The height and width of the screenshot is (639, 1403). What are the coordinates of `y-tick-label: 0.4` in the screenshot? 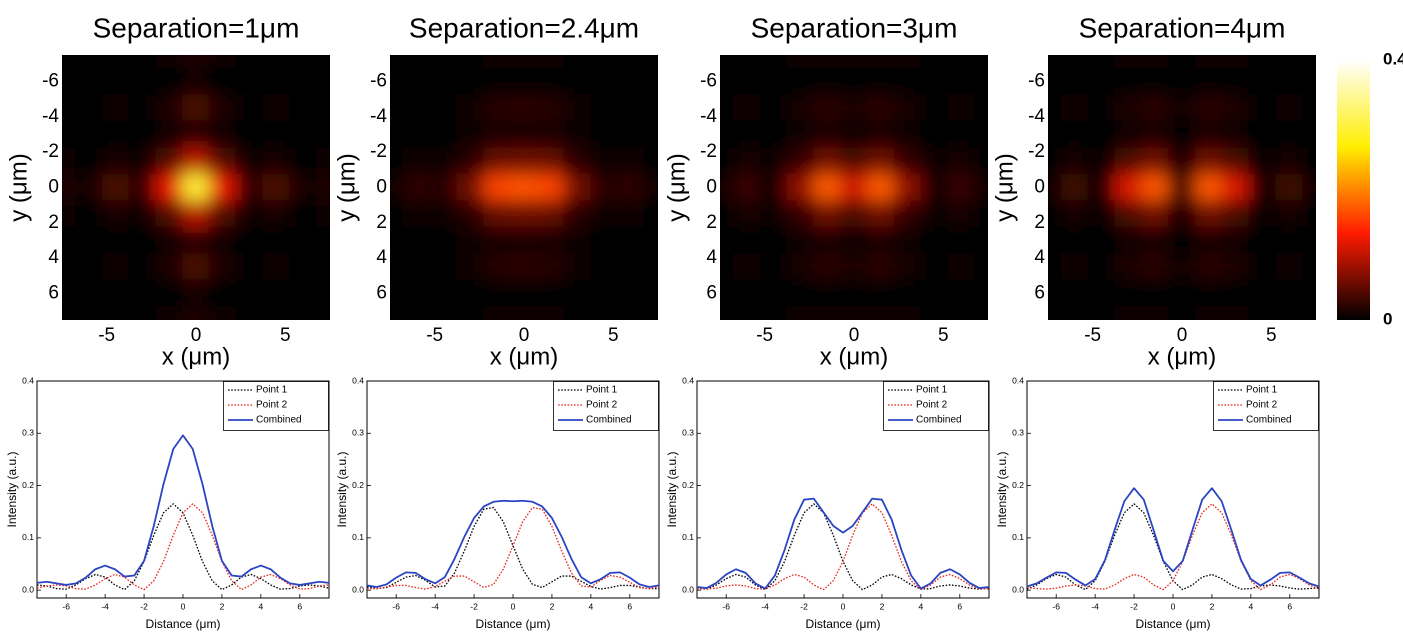 It's located at (688, 380).